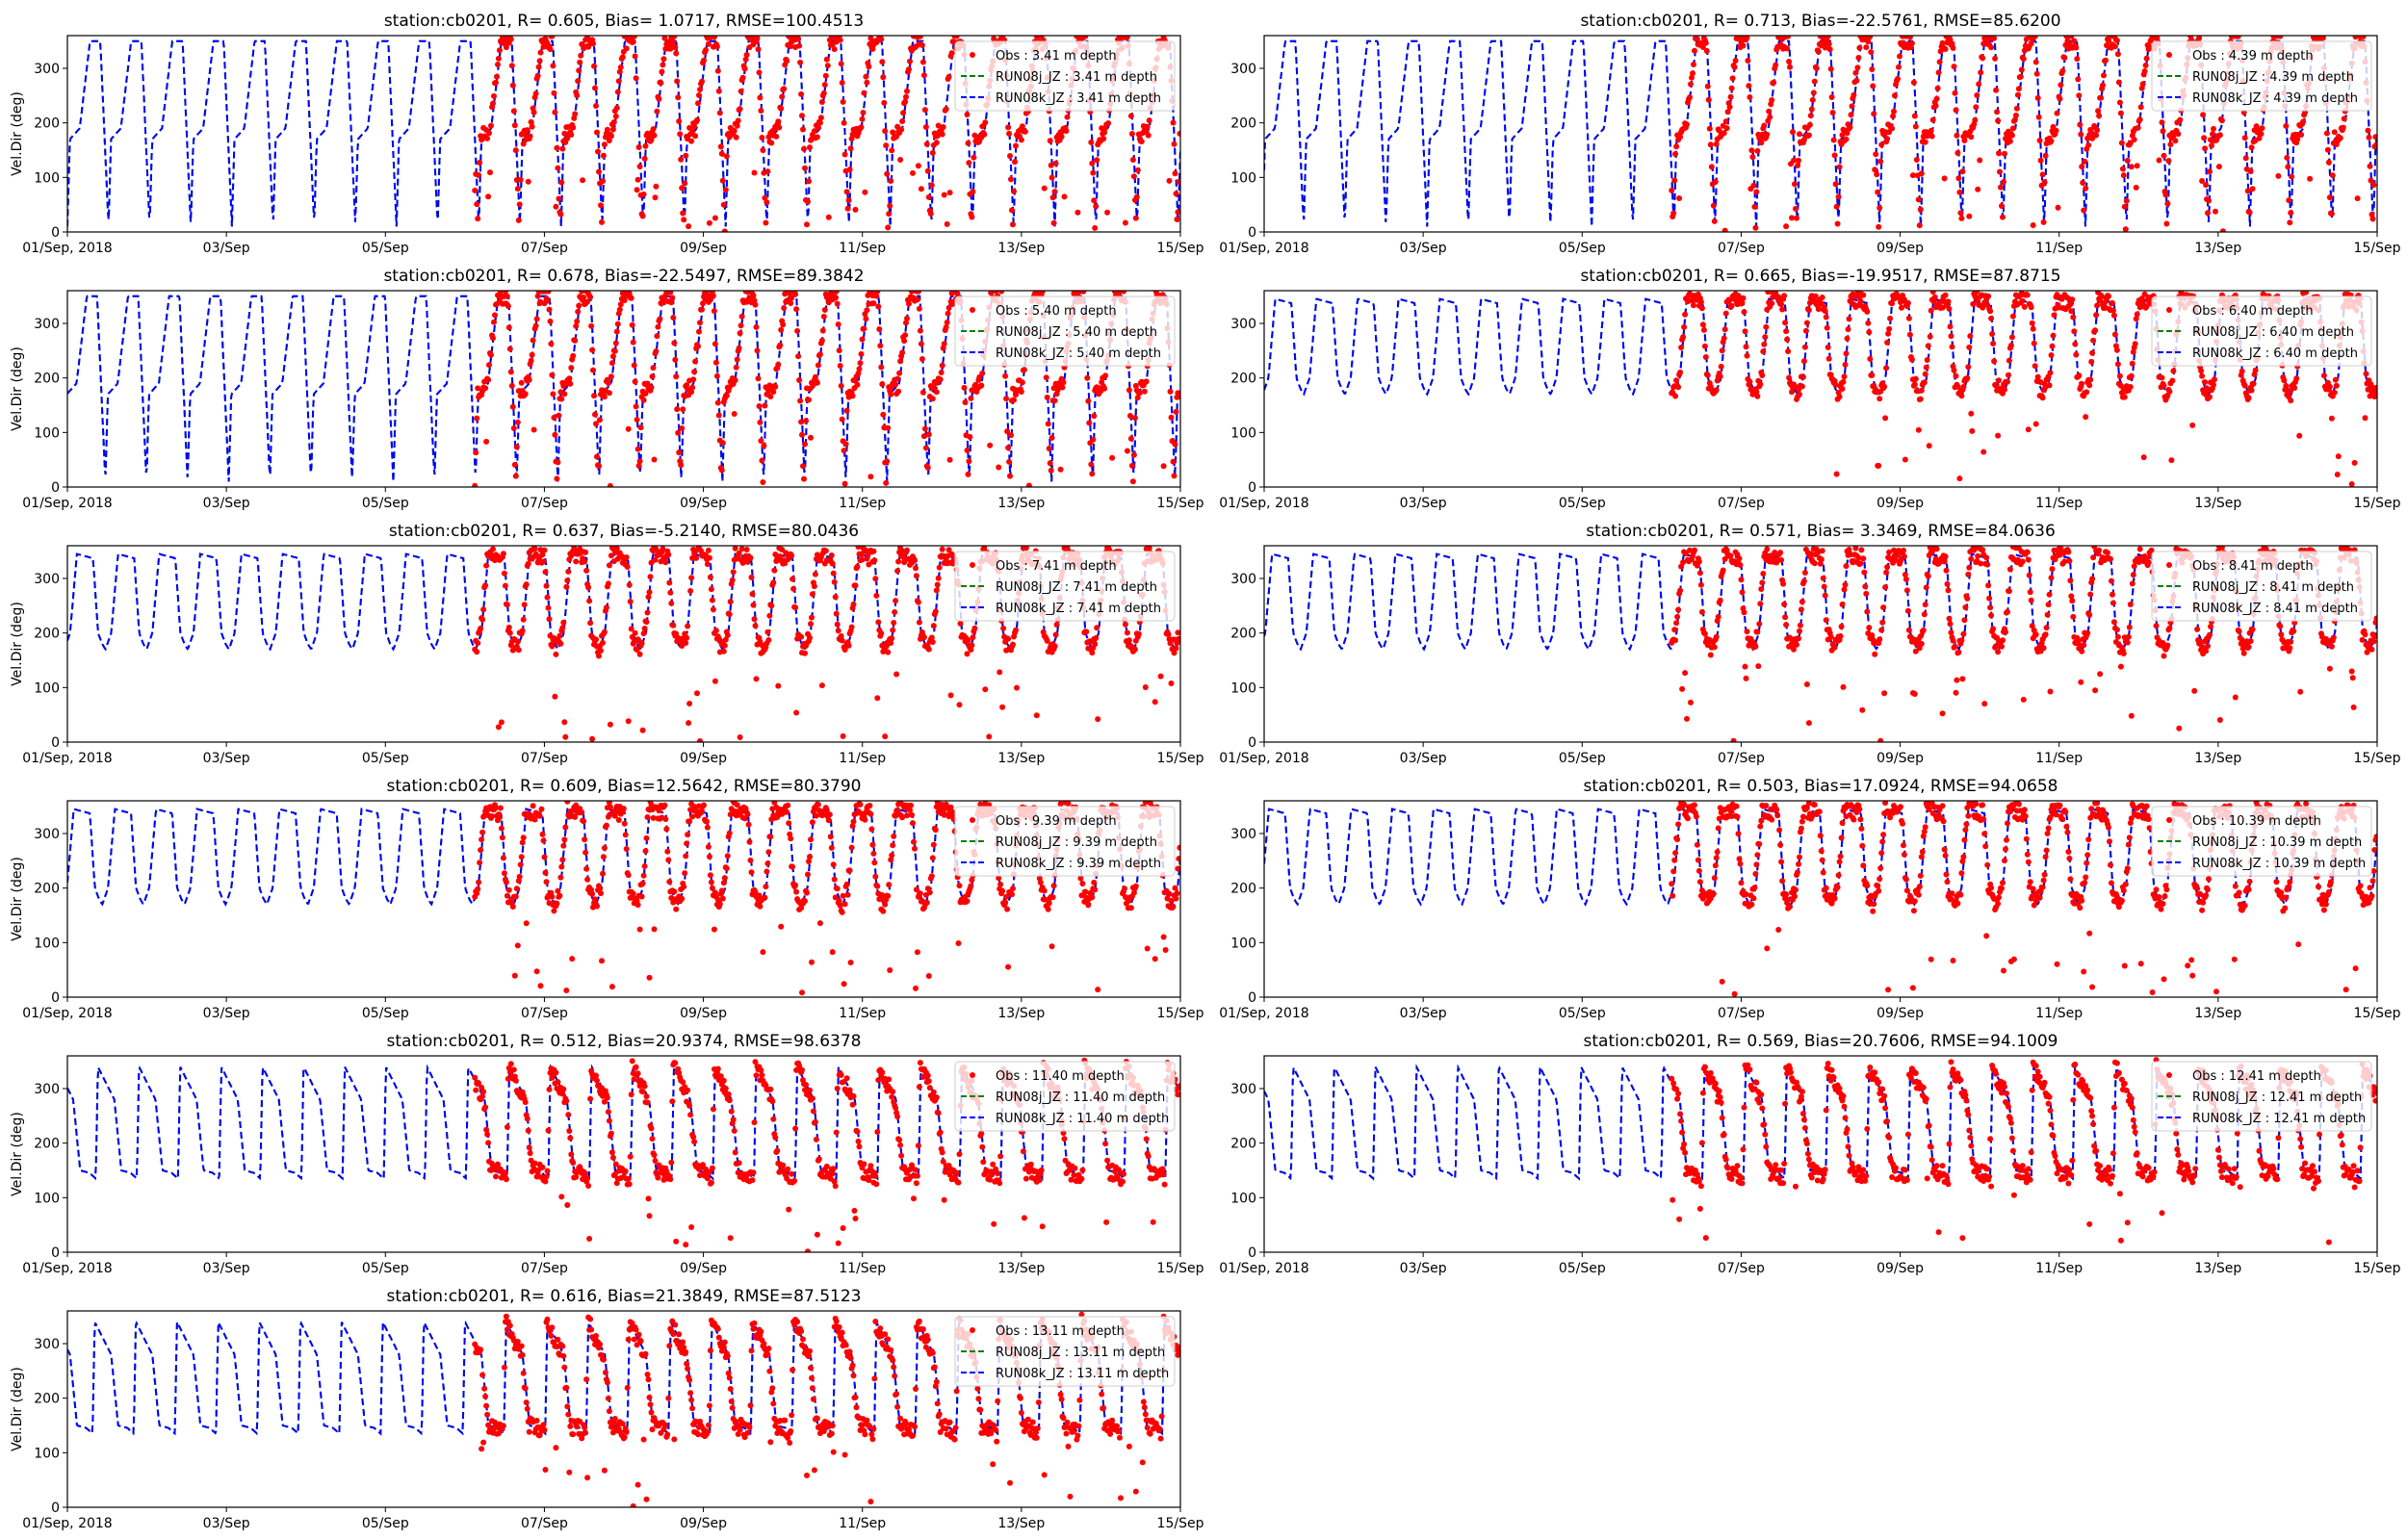 This screenshot has width=2407, height=1540. What do you see at coordinates (2275, 353) in the screenshot?
I see `legend-label: RUN08k_JZ : 6.40 m depth` at bounding box center [2275, 353].